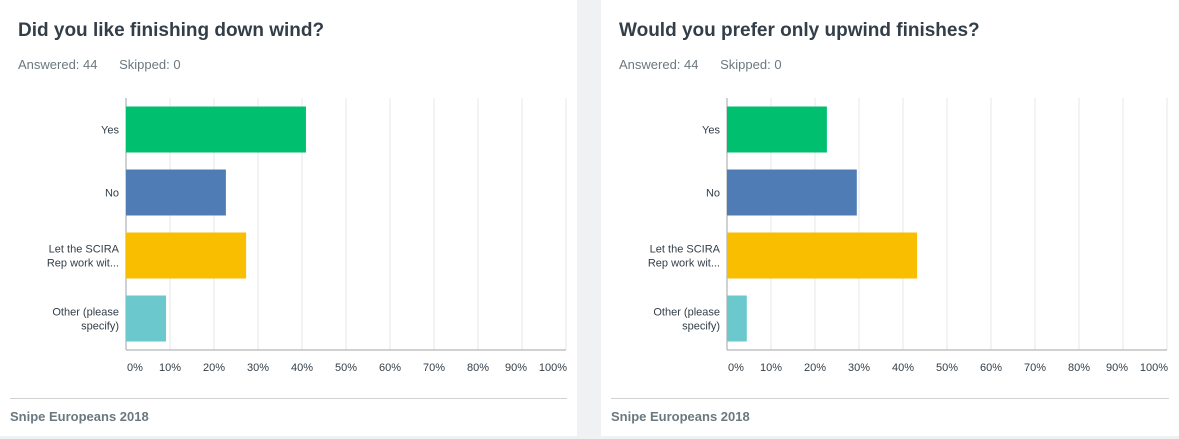 The height and width of the screenshot is (439, 1179). I want to click on question-title: Did you like finishing down wind?, so click(171, 30).